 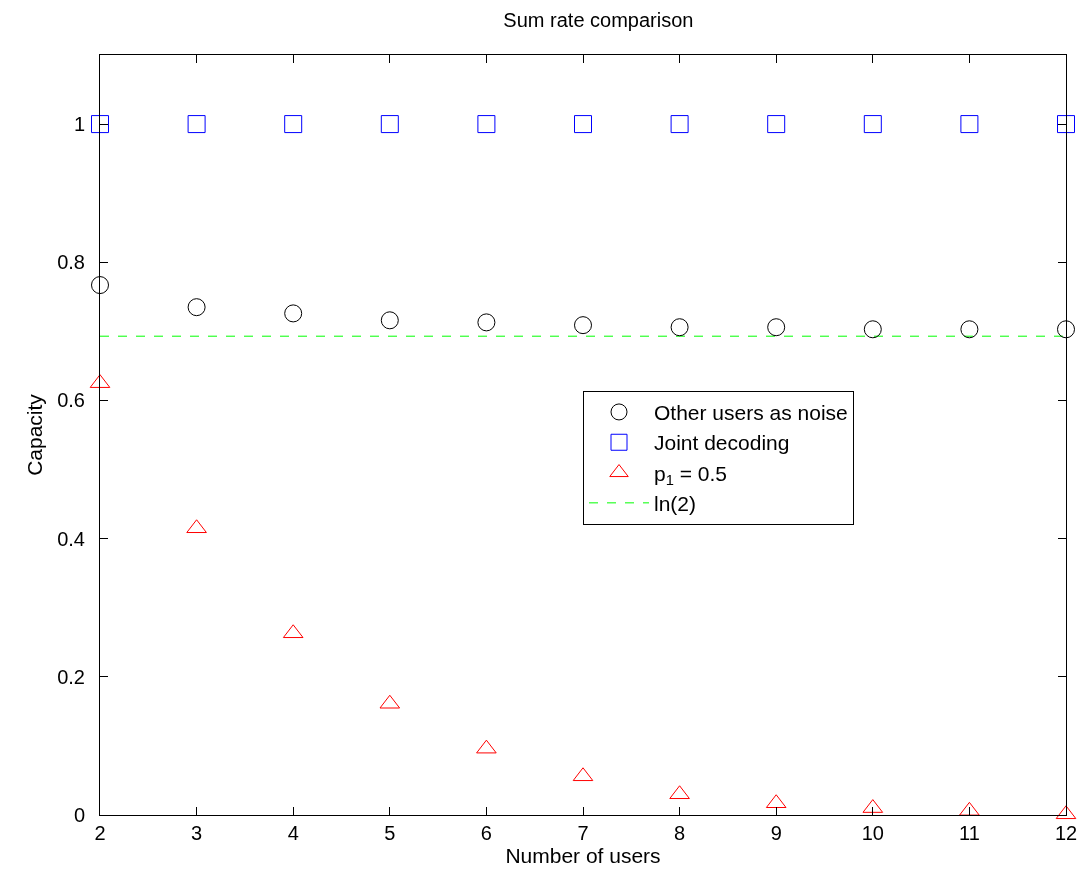 I want to click on x-axis-title: Number of users, so click(x=583, y=855).